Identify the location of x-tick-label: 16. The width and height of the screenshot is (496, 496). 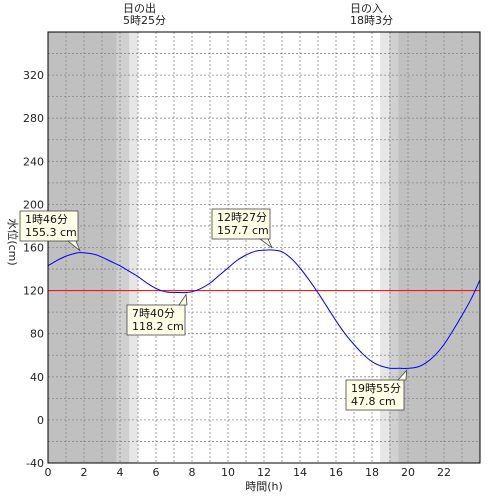
(336, 472).